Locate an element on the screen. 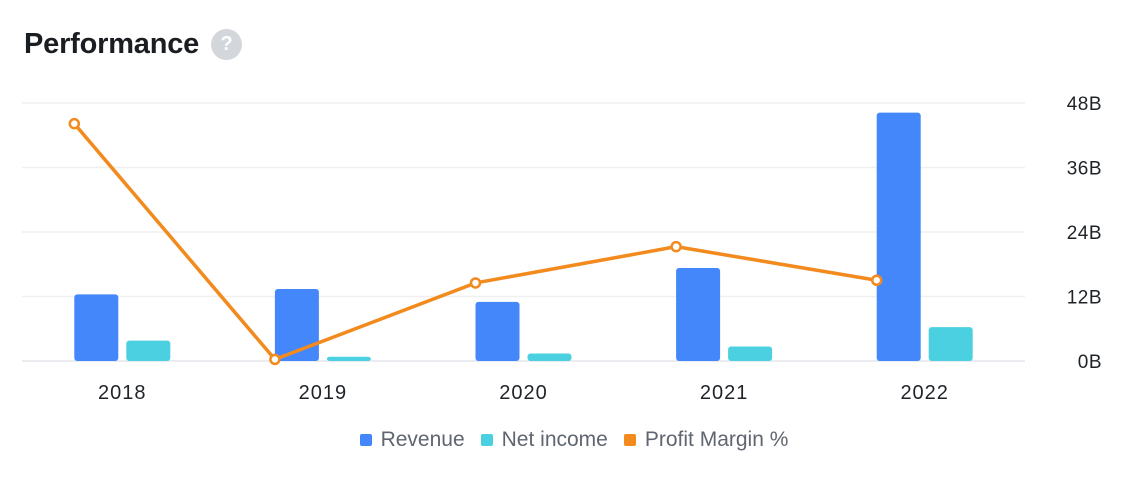  y-tick-label: 24B is located at coordinates (1084, 233).